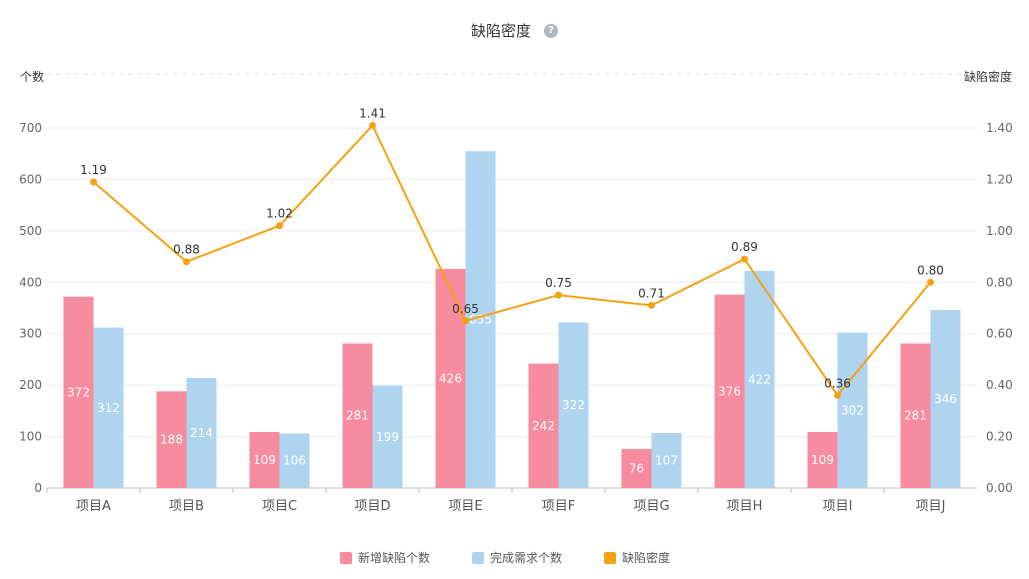  I want to click on legend-item-new-defects: 新增缺陷个数, so click(385, 557).